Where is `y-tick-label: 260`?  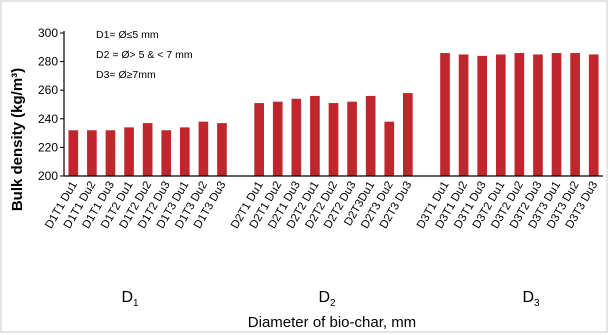
y-tick-label: 260 is located at coordinates (48, 90).